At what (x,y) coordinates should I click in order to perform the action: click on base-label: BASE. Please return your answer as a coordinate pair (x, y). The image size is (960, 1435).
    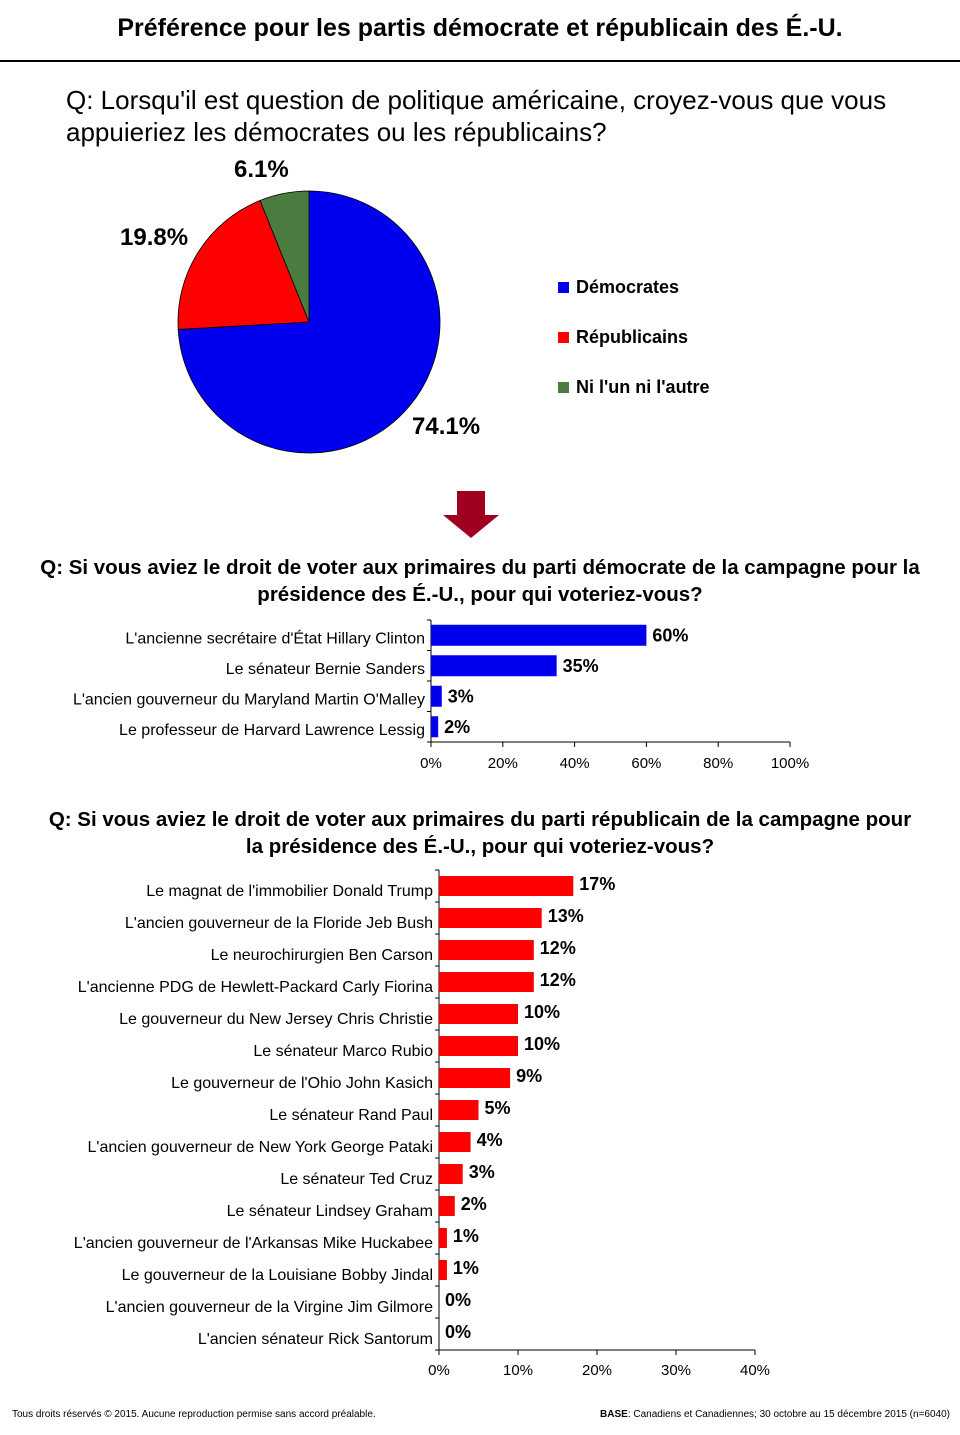
    Looking at the image, I should click on (614, 1414).